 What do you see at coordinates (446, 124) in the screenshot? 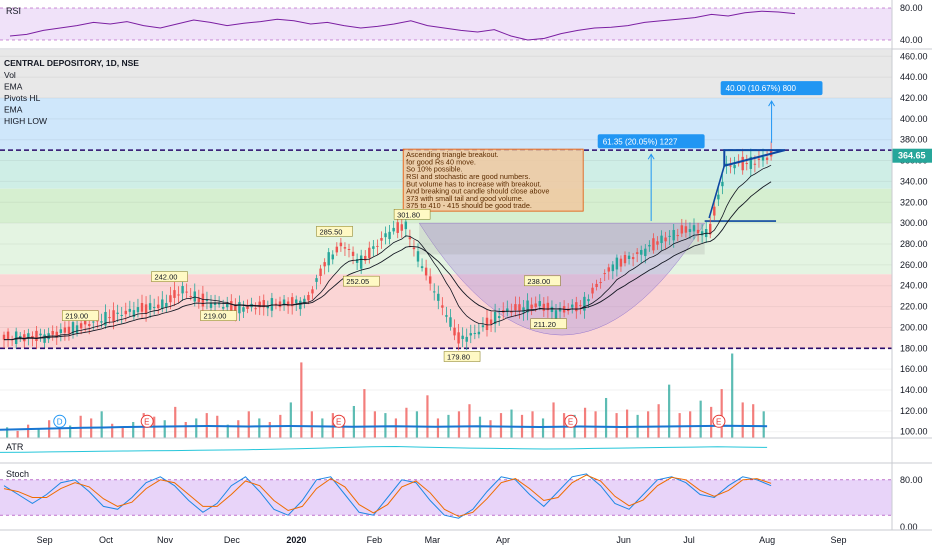
I see `zone-band` at bounding box center [446, 124].